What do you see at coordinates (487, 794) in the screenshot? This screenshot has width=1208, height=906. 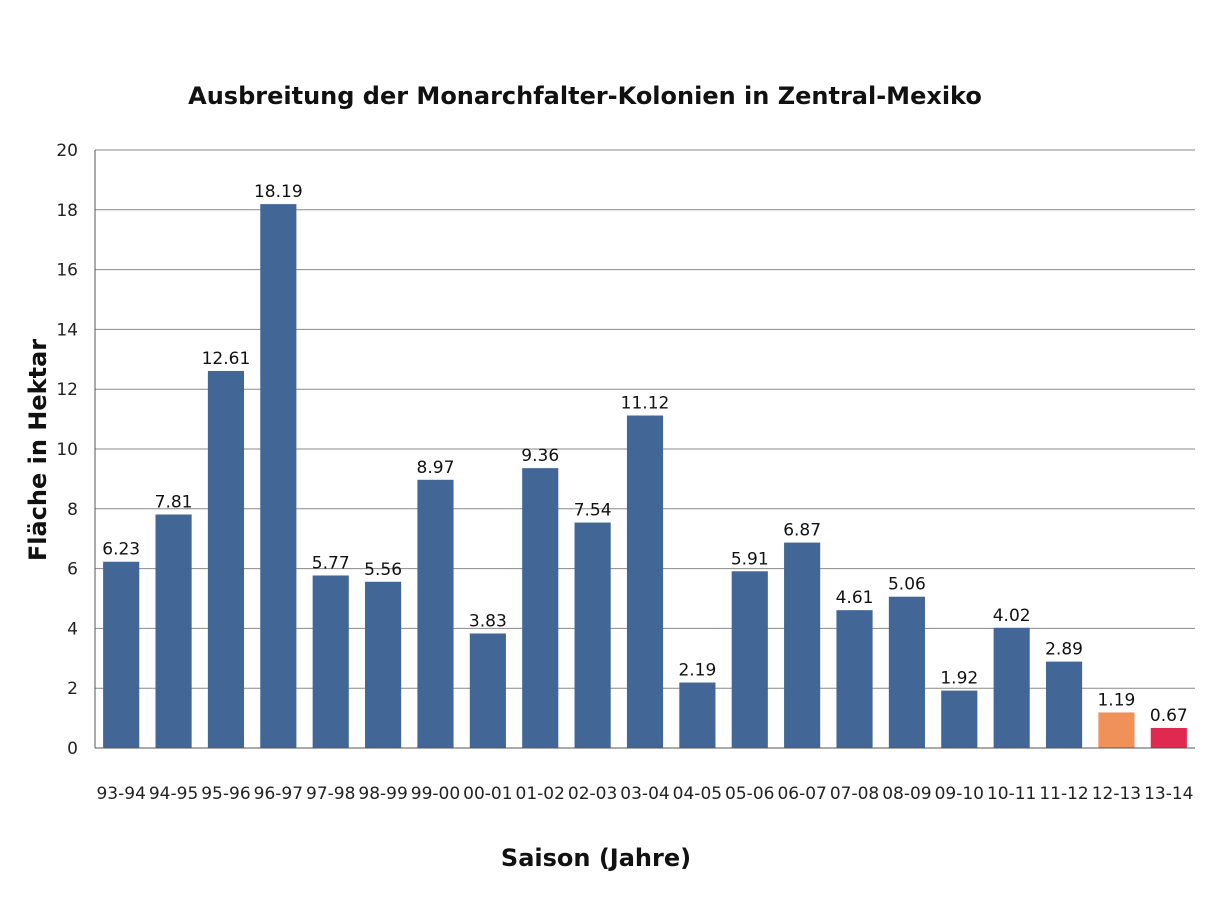 I see `x-tick-label: 00-01` at bounding box center [487, 794].